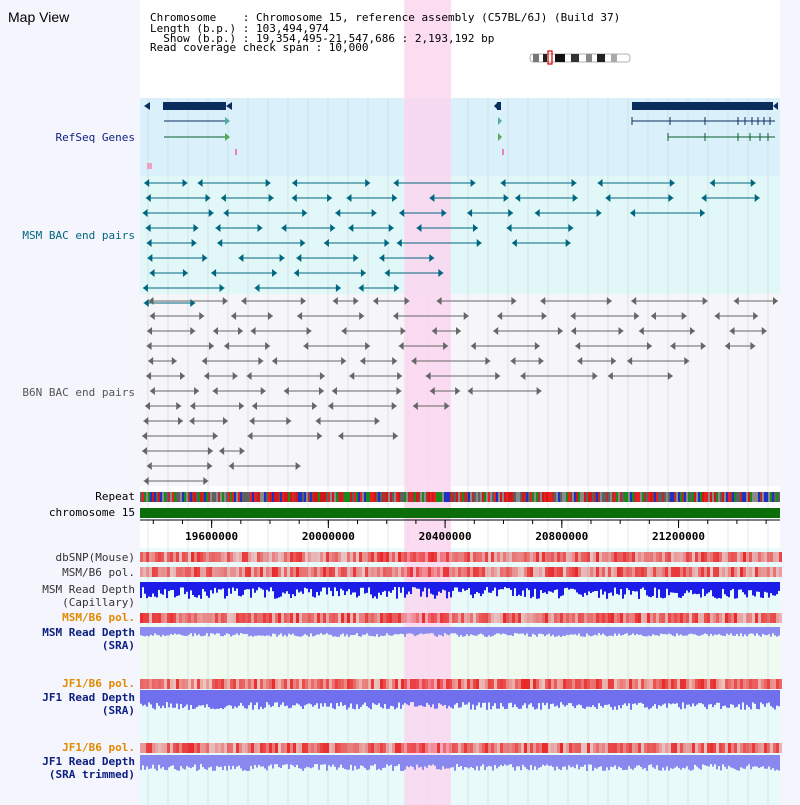 Image resolution: width=800 pixels, height=805 pixels. What do you see at coordinates (460, 497) in the screenshot?
I see `repeat-track` at bounding box center [460, 497].